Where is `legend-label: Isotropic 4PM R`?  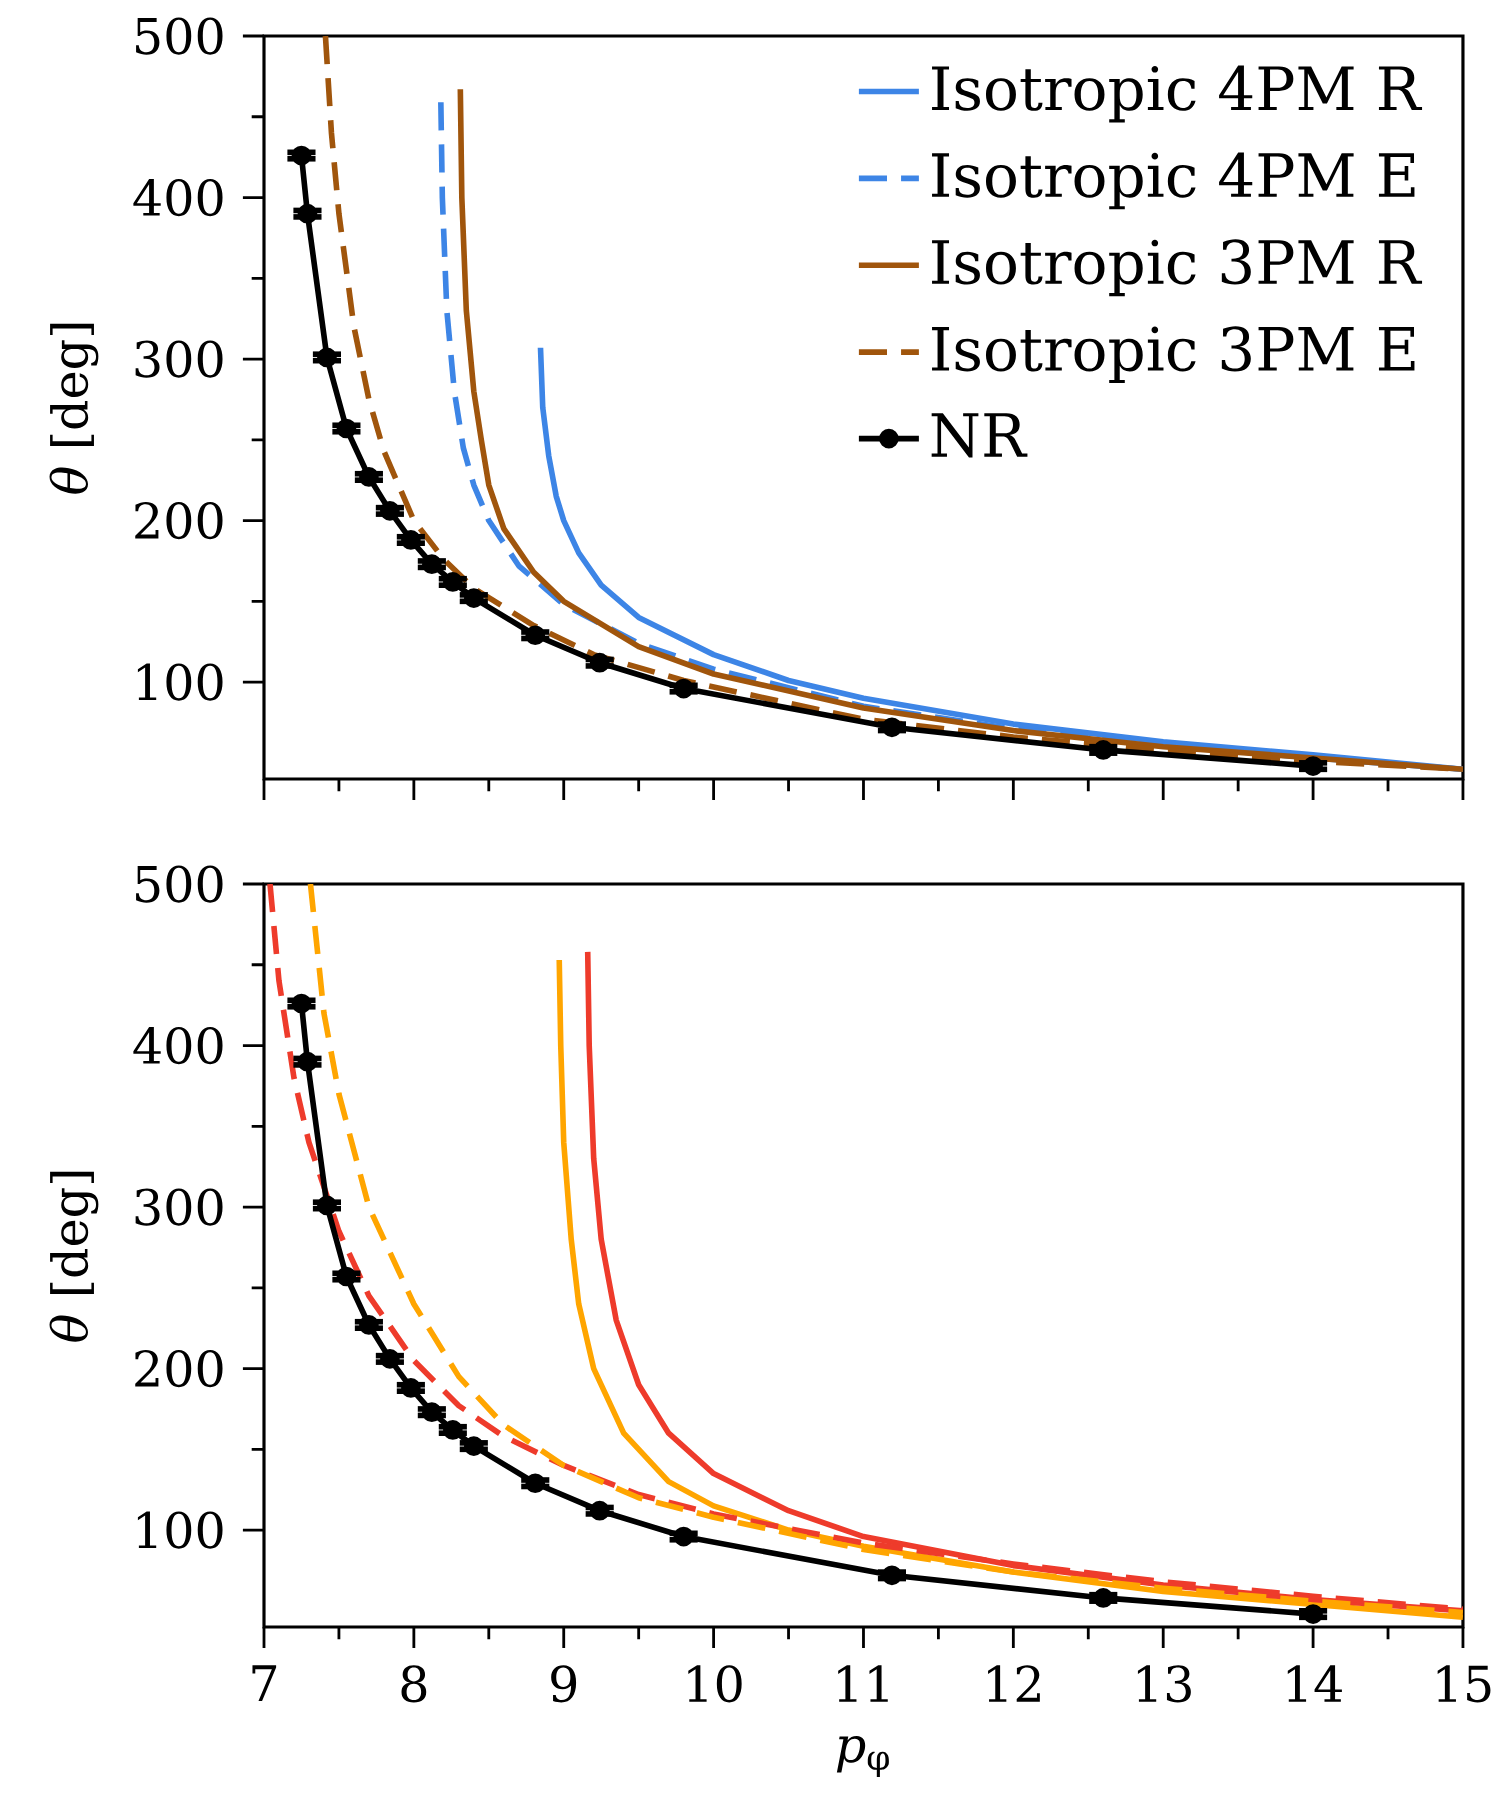
legend-label: Isotropic 4PM R is located at coordinates (1177, 94).